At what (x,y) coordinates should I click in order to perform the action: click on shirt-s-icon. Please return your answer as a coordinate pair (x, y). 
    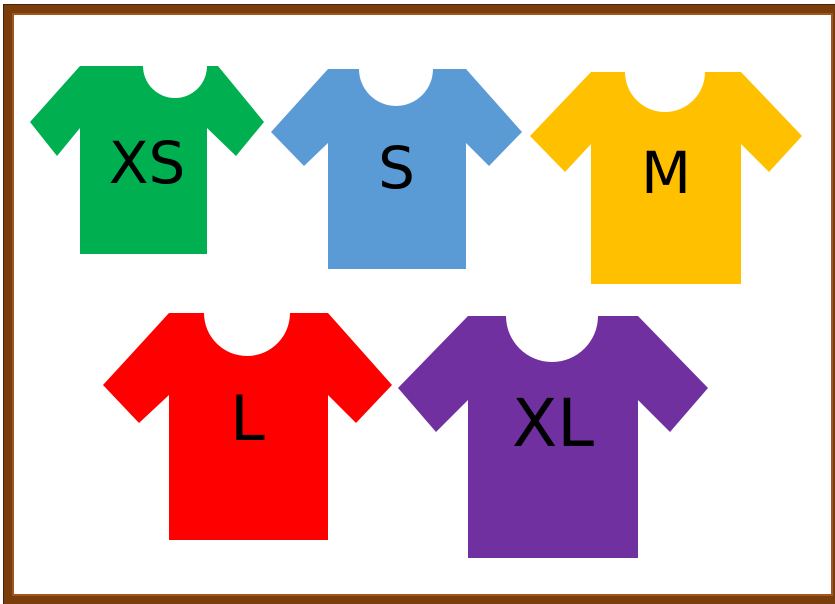
    Looking at the image, I should click on (396, 169).